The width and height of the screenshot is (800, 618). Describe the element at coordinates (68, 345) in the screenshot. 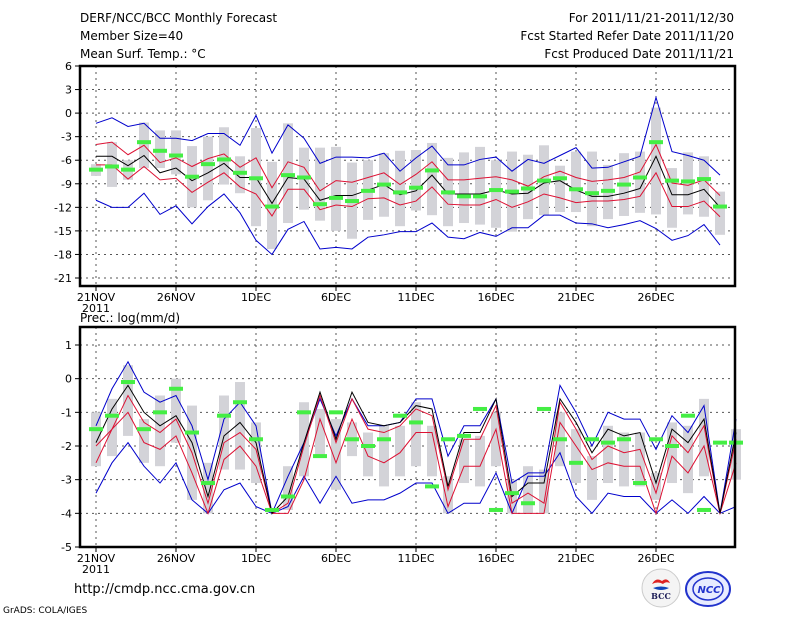

I see `y-tick-label: 1` at that location.